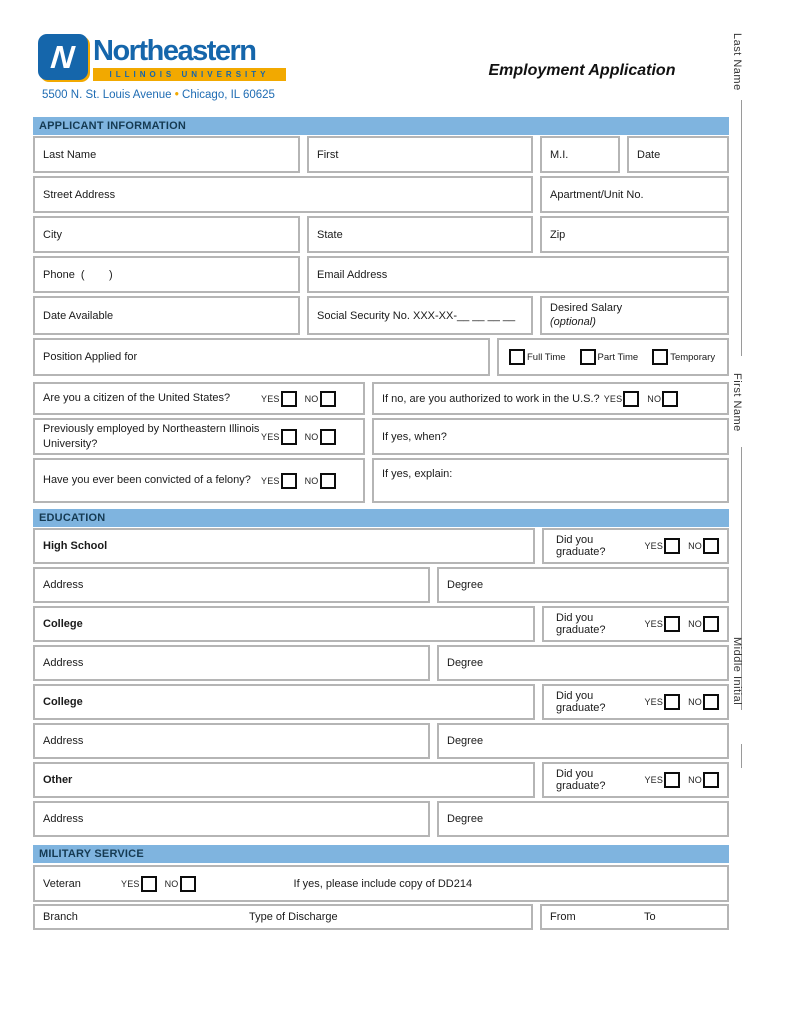 This screenshot has width=788, height=1020. Describe the element at coordinates (166, 234) in the screenshot. I see `city-field: City` at that location.